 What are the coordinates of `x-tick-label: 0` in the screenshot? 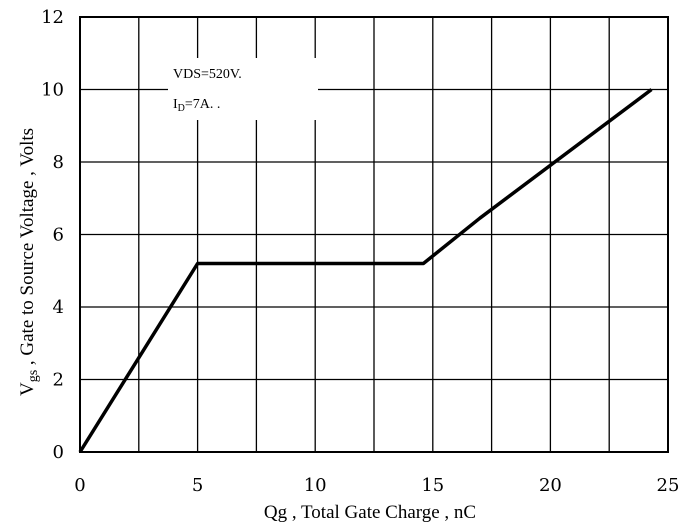 It's located at (79, 485).